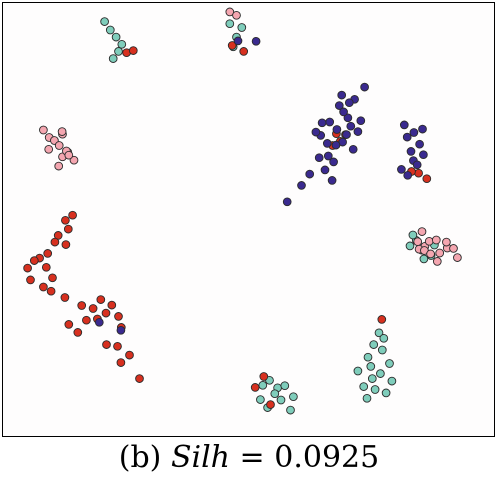  What do you see at coordinates (252, 457) in the screenshot?
I see `caption-operator: =` at bounding box center [252, 457].